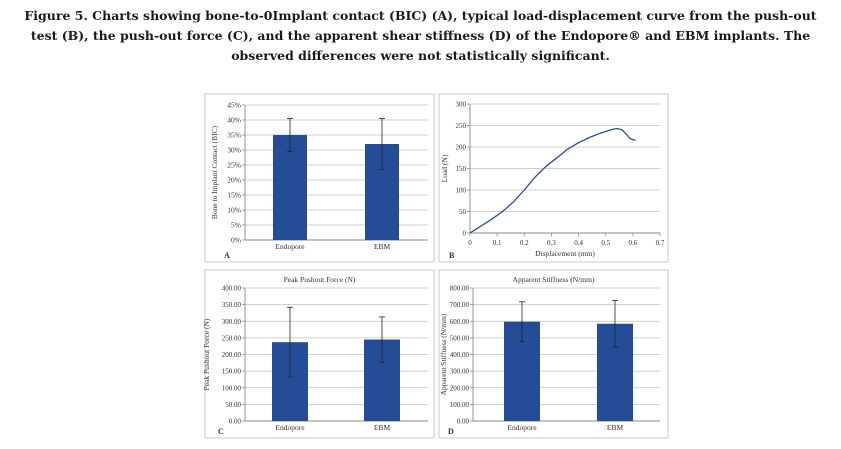 This screenshot has height=449, width=841. I want to click on panel-letter: C, so click(221, 431).